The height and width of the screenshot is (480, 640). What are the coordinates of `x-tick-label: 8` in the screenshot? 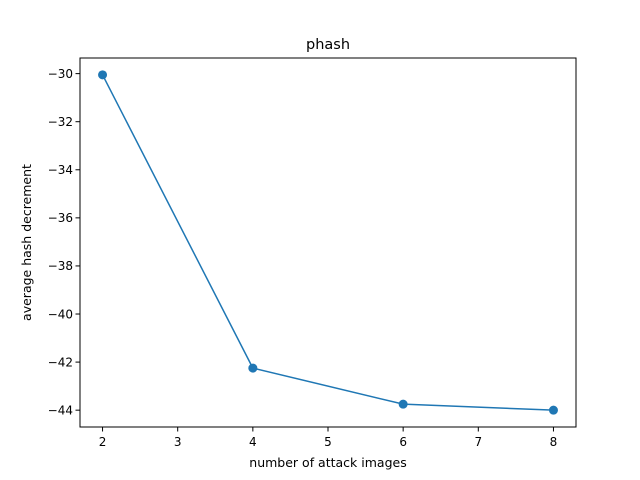 It's located at (554, 442).